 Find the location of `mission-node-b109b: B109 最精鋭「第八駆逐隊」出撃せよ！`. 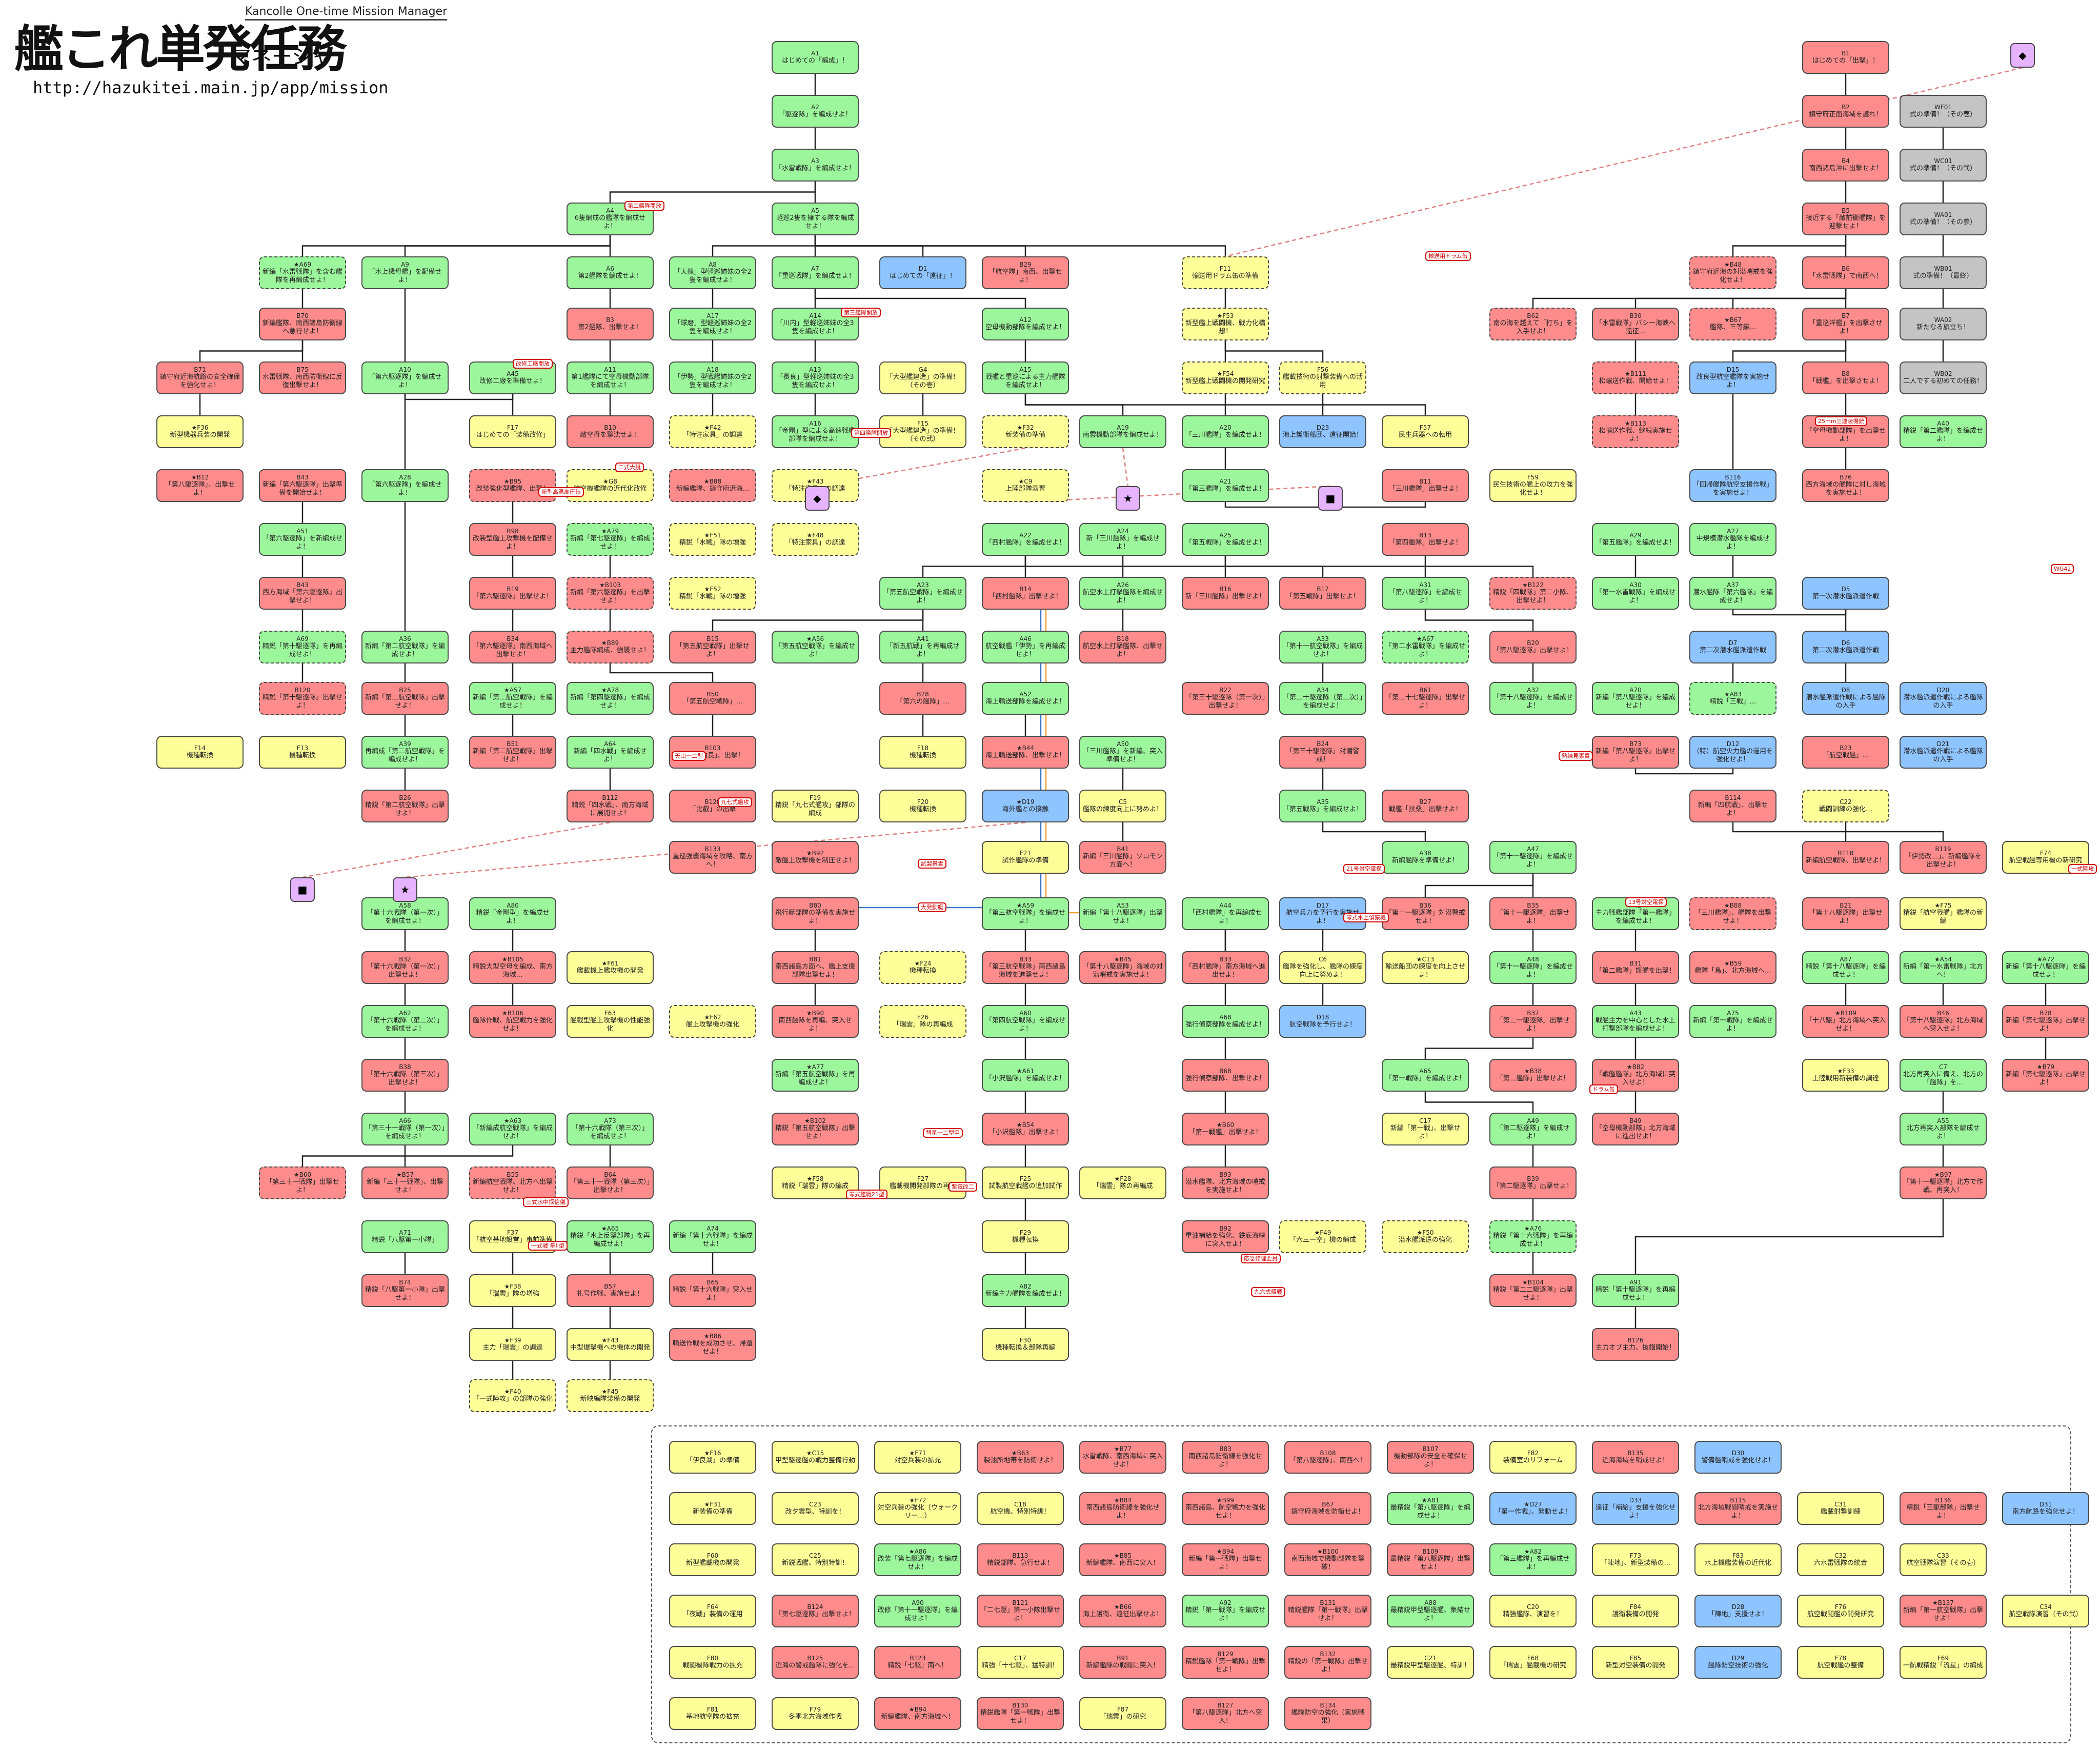

mission-node-b109b: B109 最精鋭「第八駆逐隊」出撃せよ！ is located at coordinates (1430, 1559).